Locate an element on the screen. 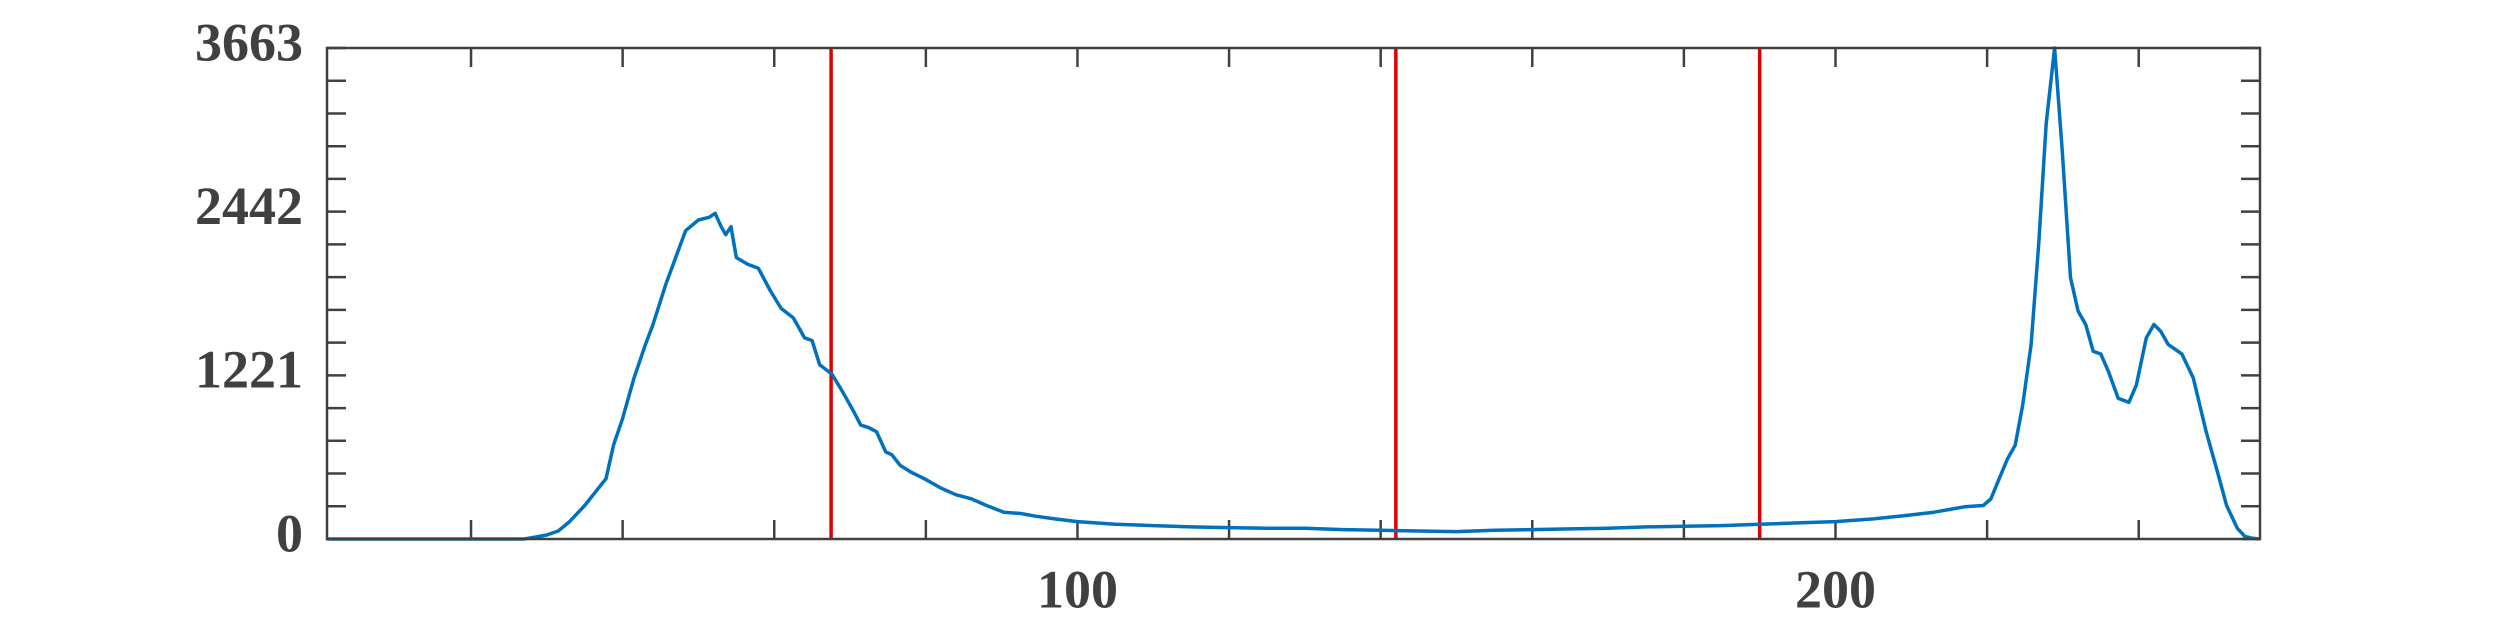 The image size is (2500, 625). x-tick-label: 200 is located at coordinates (1835, 589).